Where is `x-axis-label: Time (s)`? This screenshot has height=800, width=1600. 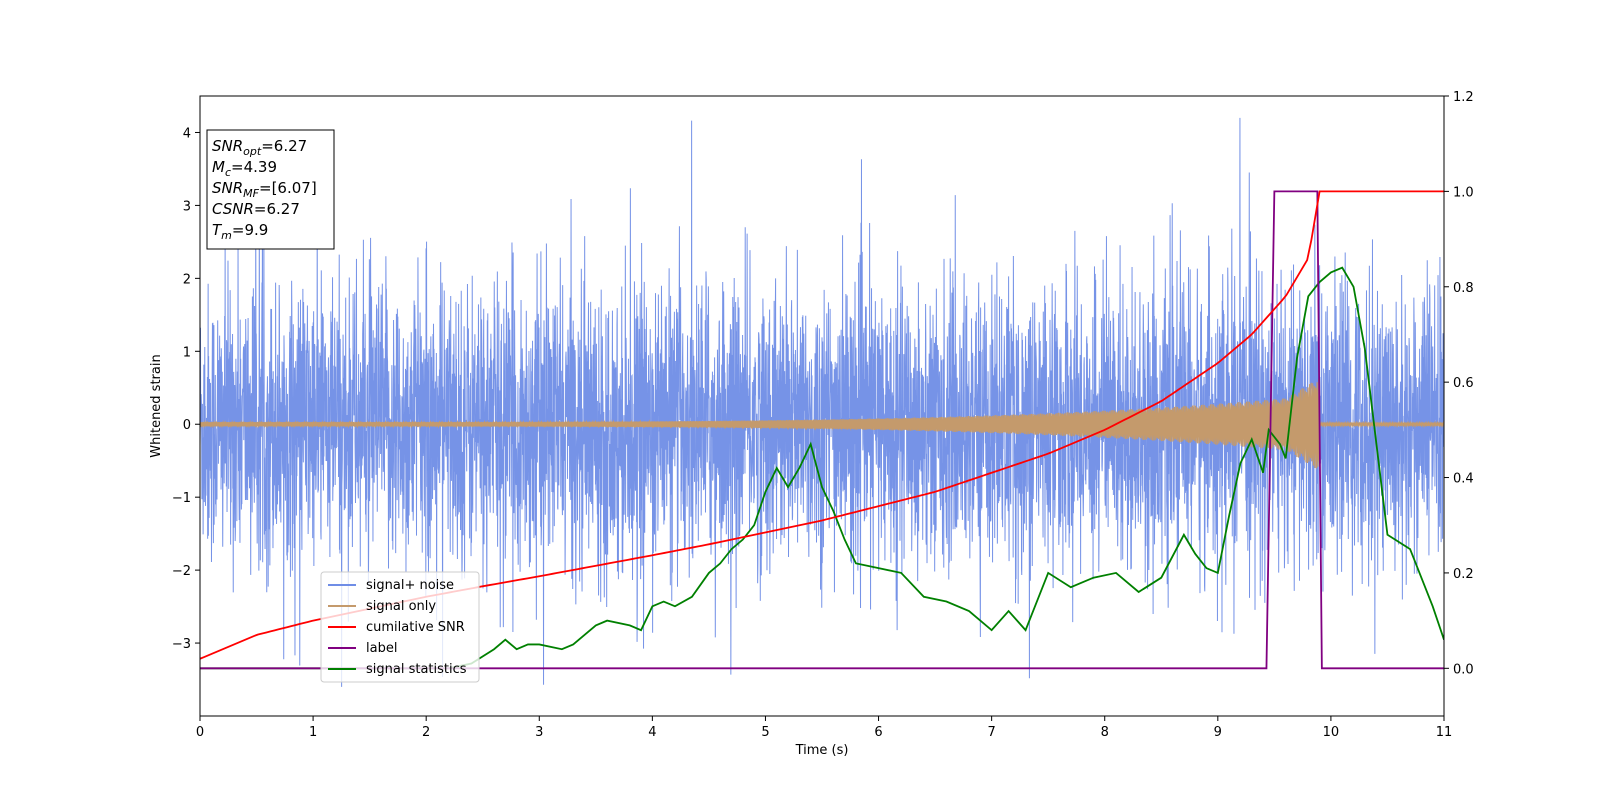 x-axis-label: Time (s) is located at coordinates (822, 750).